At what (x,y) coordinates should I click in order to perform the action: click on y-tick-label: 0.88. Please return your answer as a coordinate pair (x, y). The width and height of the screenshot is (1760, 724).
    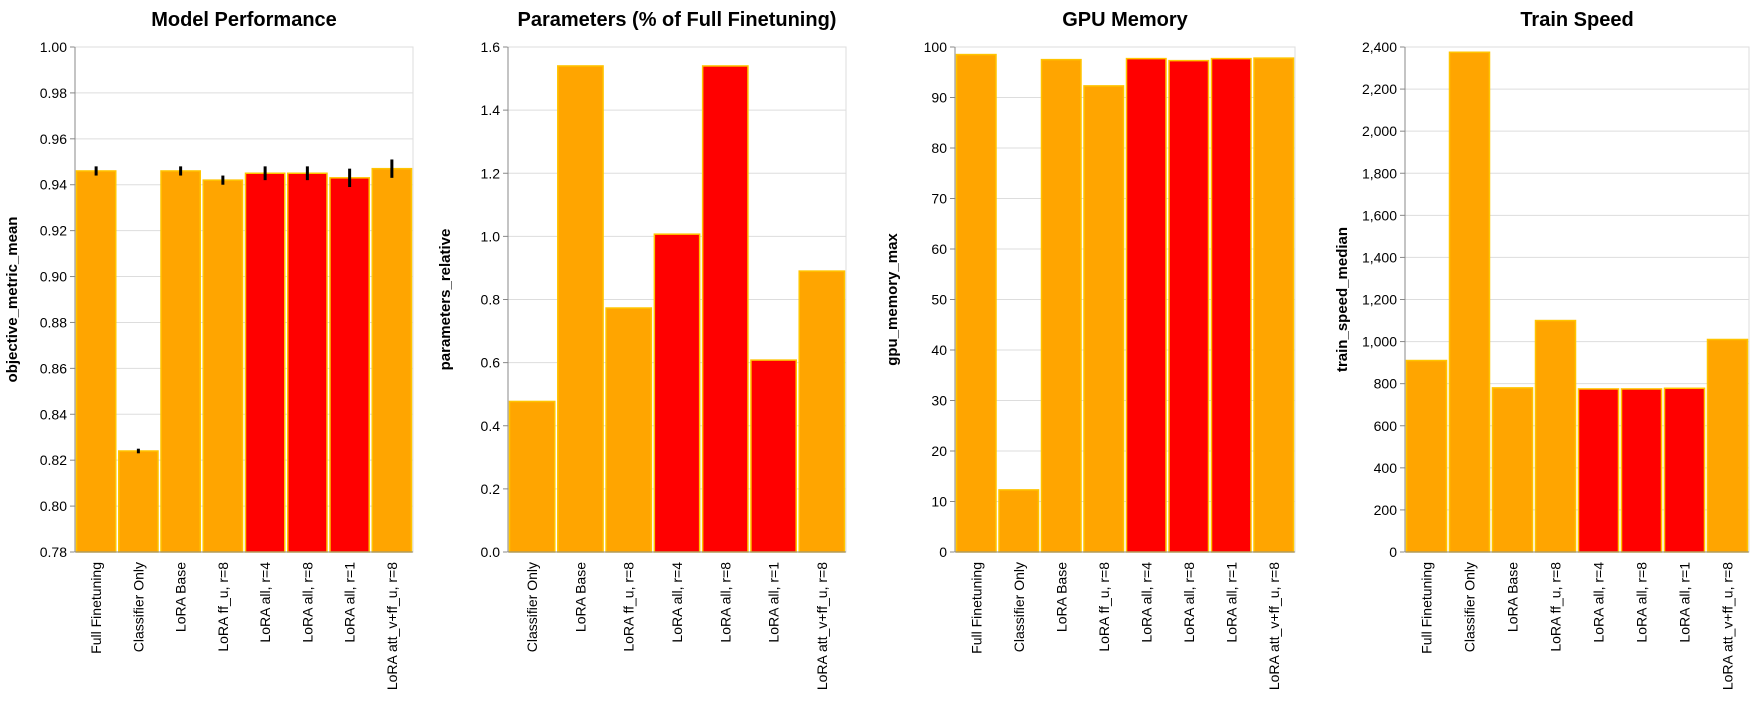
    Looking at the image, I should click on (53, 322).